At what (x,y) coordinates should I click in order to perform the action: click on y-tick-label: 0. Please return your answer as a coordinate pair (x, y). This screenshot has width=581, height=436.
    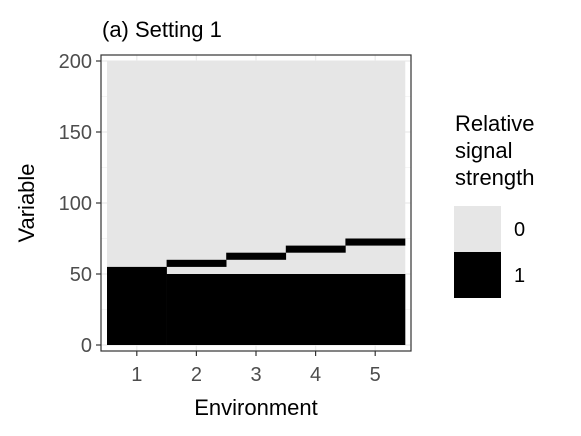
    Looking at the image, I should click on (86, 346).